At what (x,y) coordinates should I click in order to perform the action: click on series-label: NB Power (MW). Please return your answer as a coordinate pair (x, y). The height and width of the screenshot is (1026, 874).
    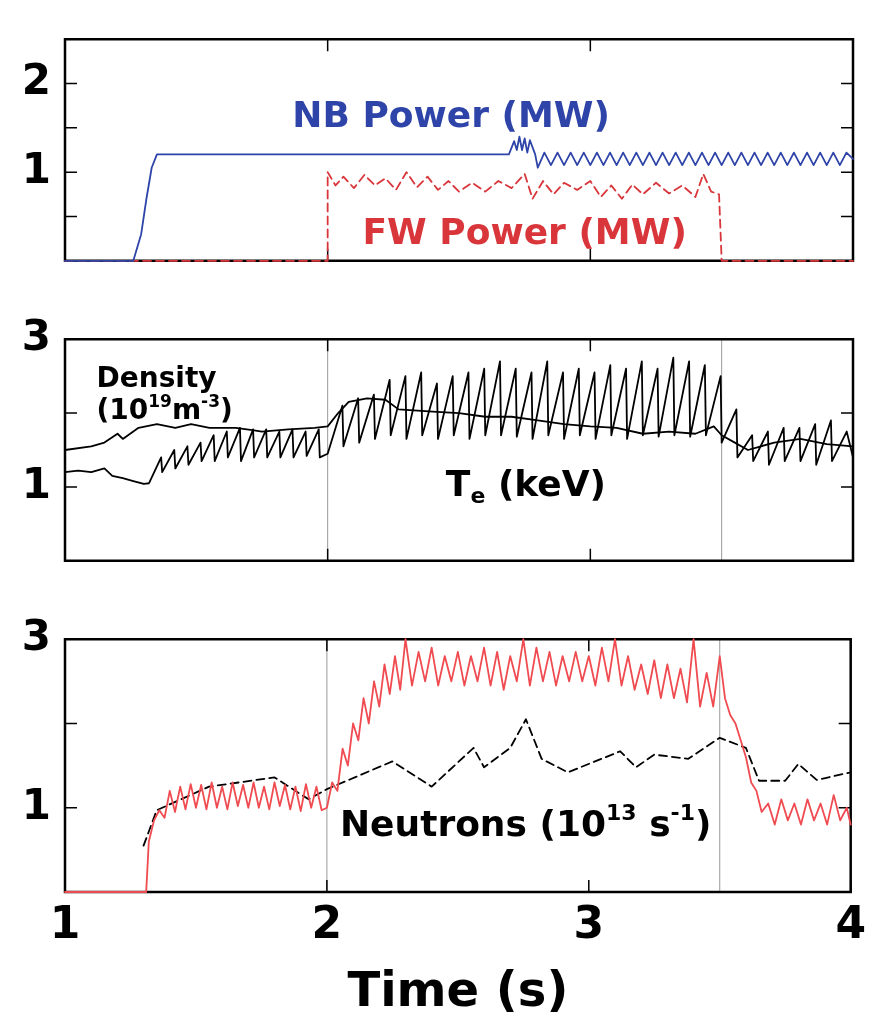
    Looking at the image, I should click on (451, 114).